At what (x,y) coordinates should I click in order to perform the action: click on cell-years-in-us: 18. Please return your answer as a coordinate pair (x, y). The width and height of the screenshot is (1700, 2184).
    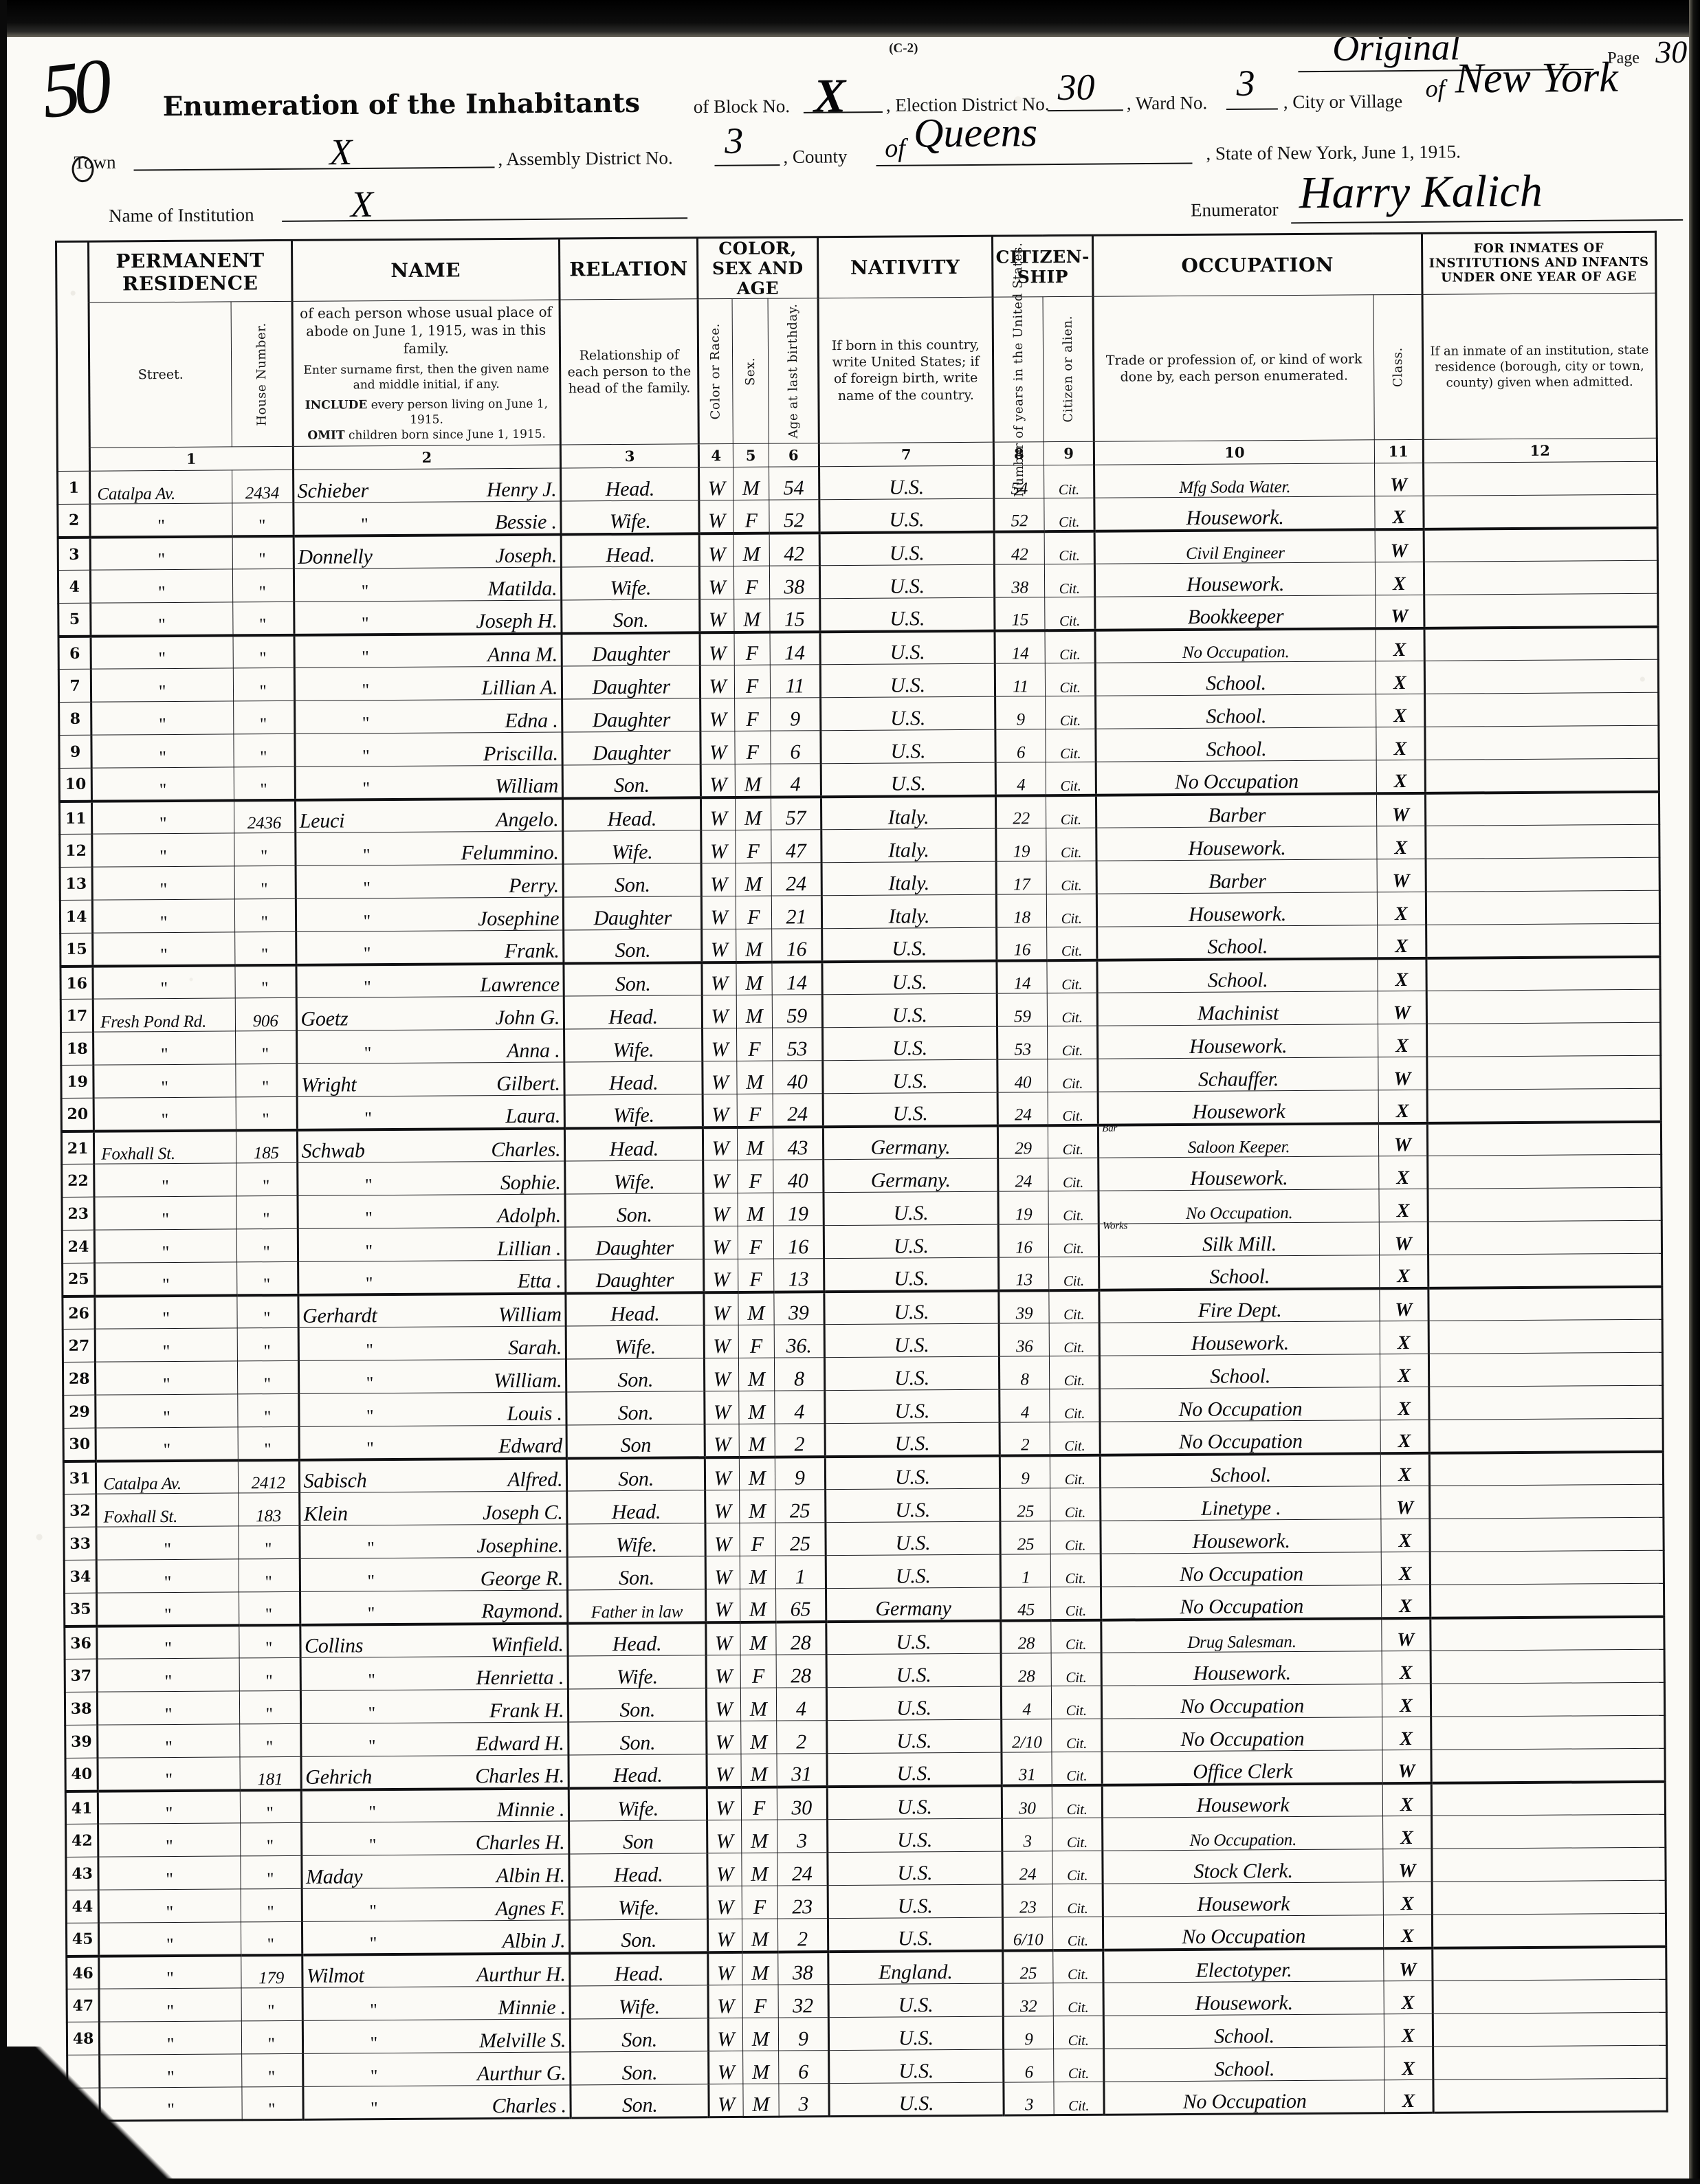
    Looking at the image, I should click on (1021, 911).